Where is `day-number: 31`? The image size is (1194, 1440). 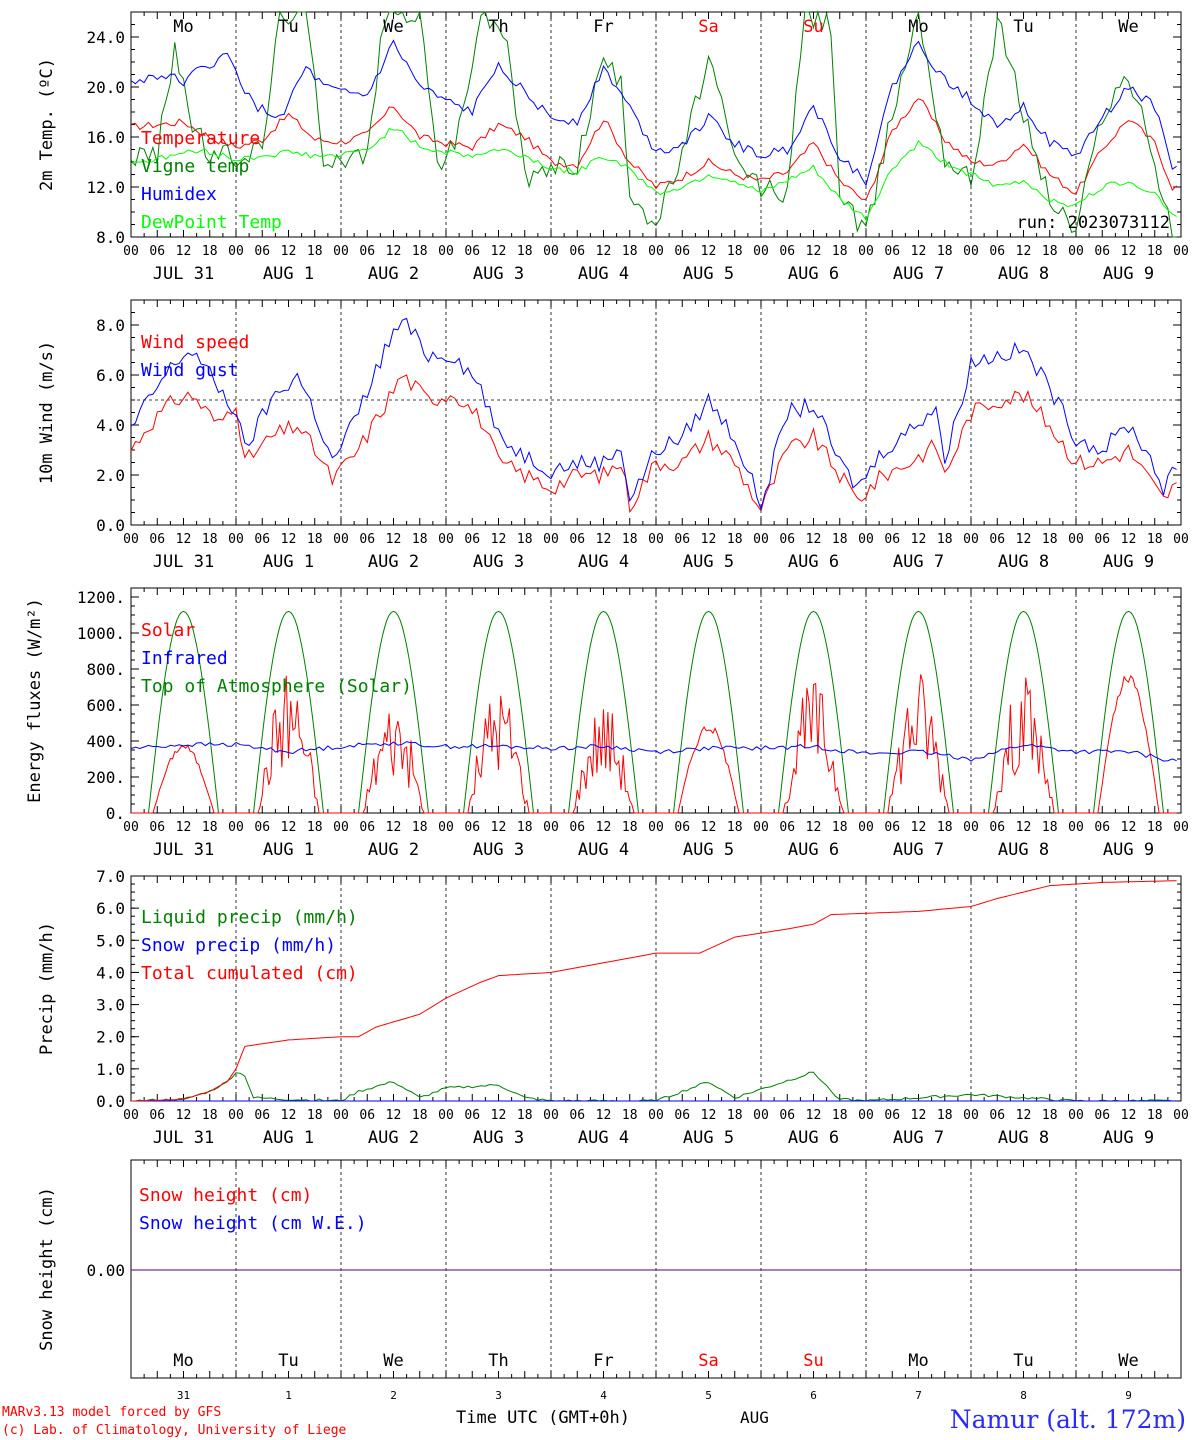
day-number: 31 is located at coordinates (183, 1395).